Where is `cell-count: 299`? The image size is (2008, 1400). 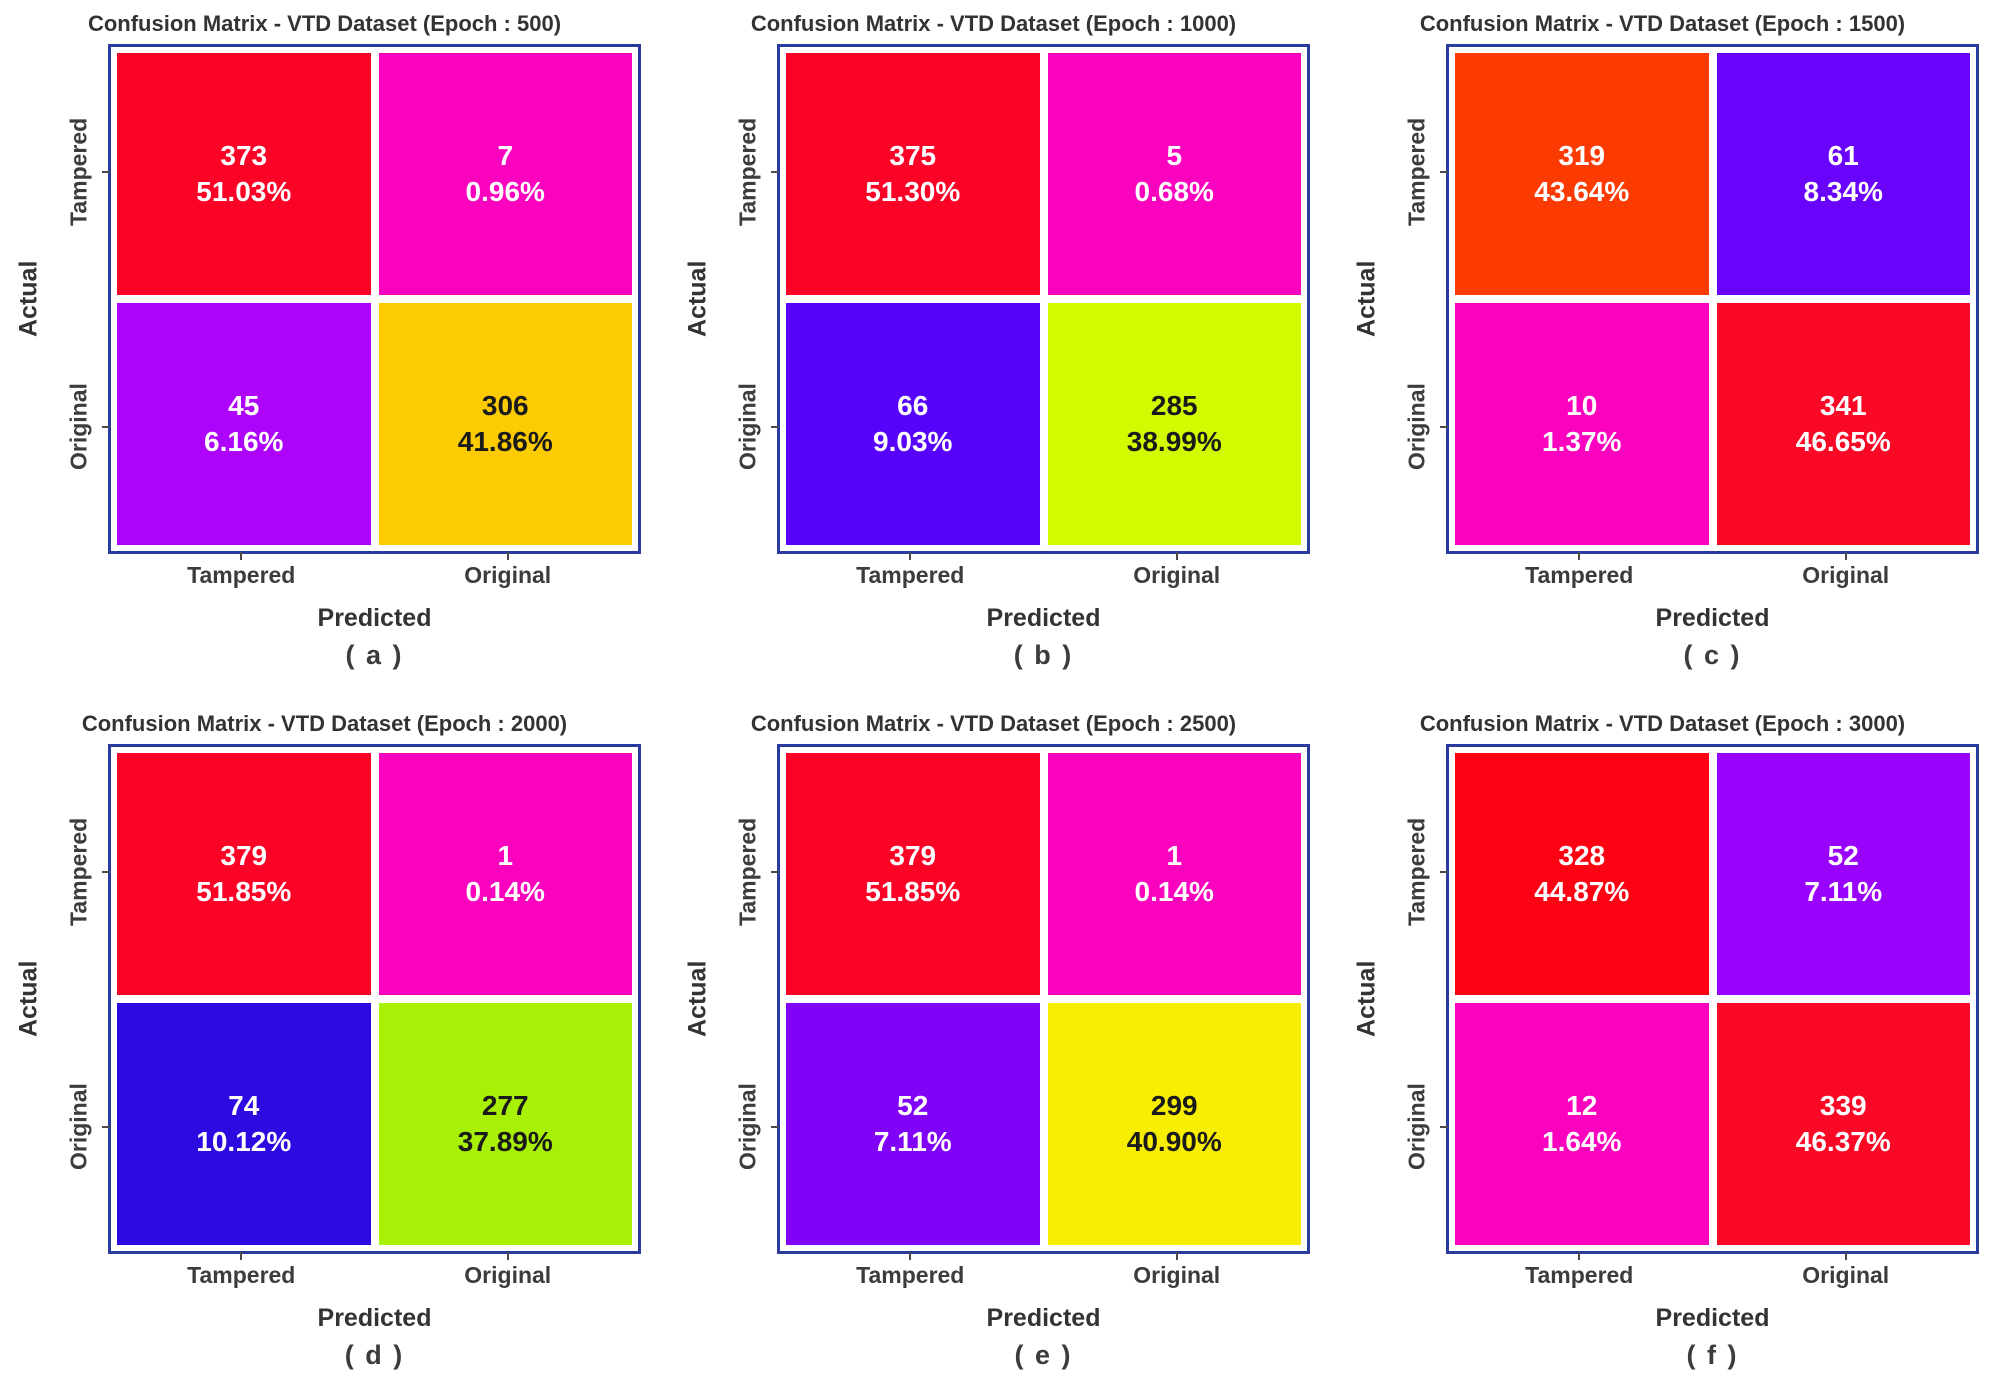
cell-count: 299 is located at coordinates (1174, 1105).